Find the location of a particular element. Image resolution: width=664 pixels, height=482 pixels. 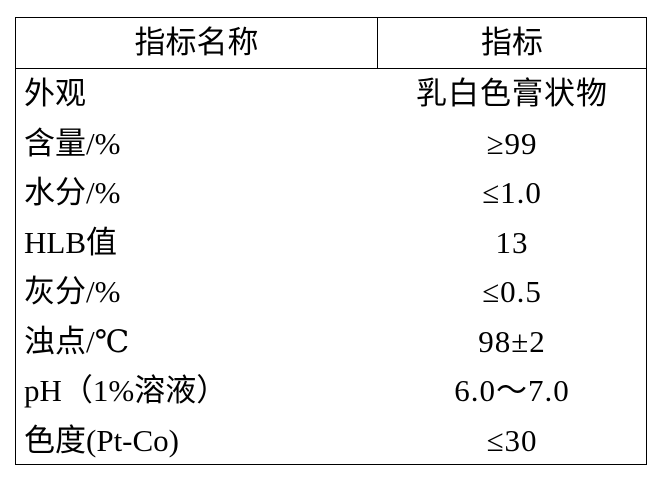

table-row: HLB值 13 is located at coordinates (331, 243).